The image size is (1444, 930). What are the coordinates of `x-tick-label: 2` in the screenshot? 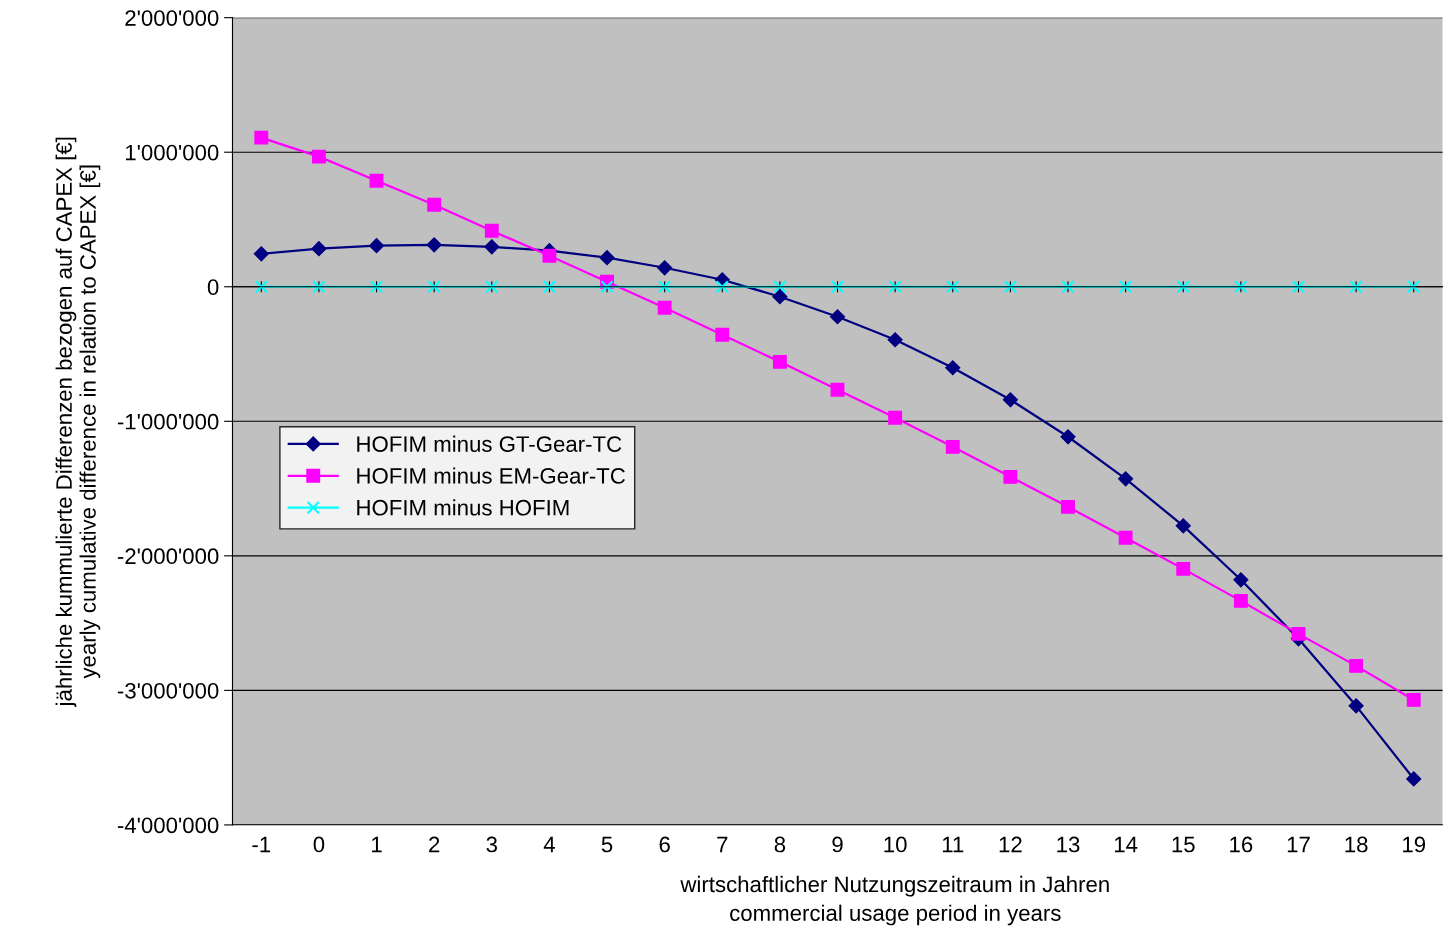 It's located at (434, 844).